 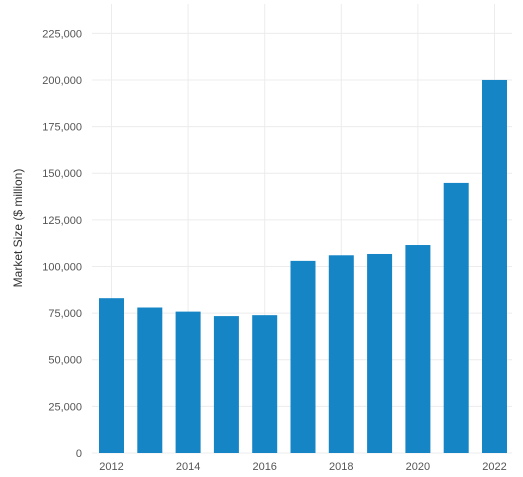 What do you see at coordinates (62, 34) in the screenshot?
I see `y-tick-label: 225,000` at bounding box center [62, 34].